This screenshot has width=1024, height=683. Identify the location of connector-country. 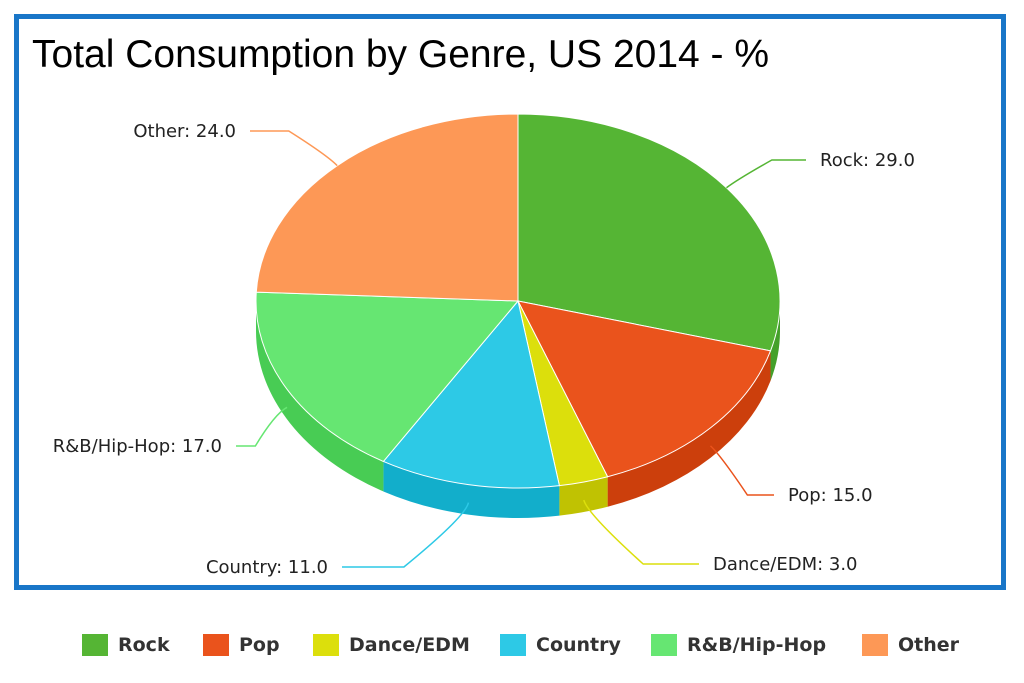
(406, 535).